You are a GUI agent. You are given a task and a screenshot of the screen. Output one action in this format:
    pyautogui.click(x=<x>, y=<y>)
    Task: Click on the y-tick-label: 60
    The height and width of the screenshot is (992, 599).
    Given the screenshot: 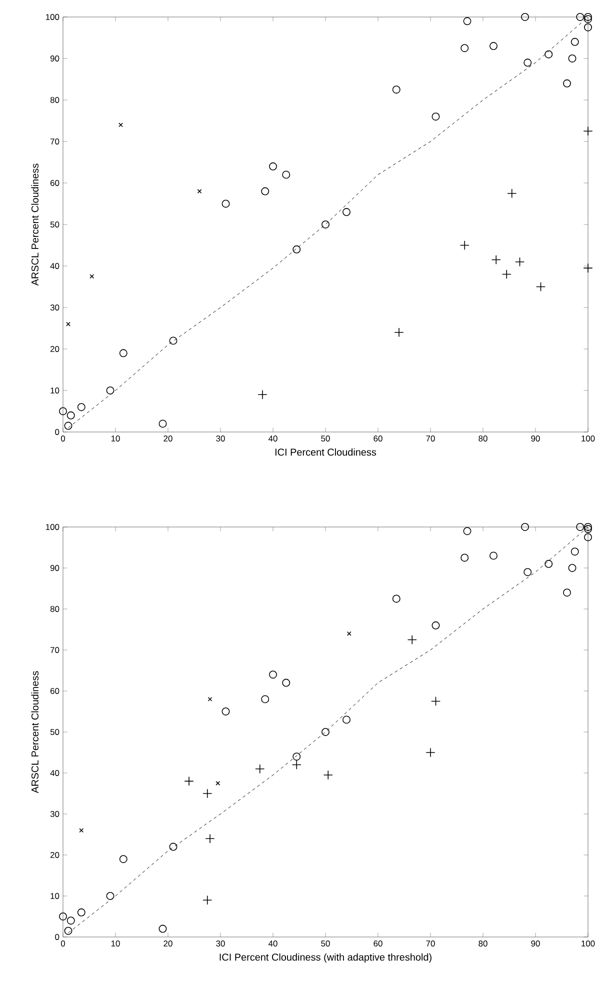 What is the action you would take?
    pyautogui.click(x=55, y=691)
    